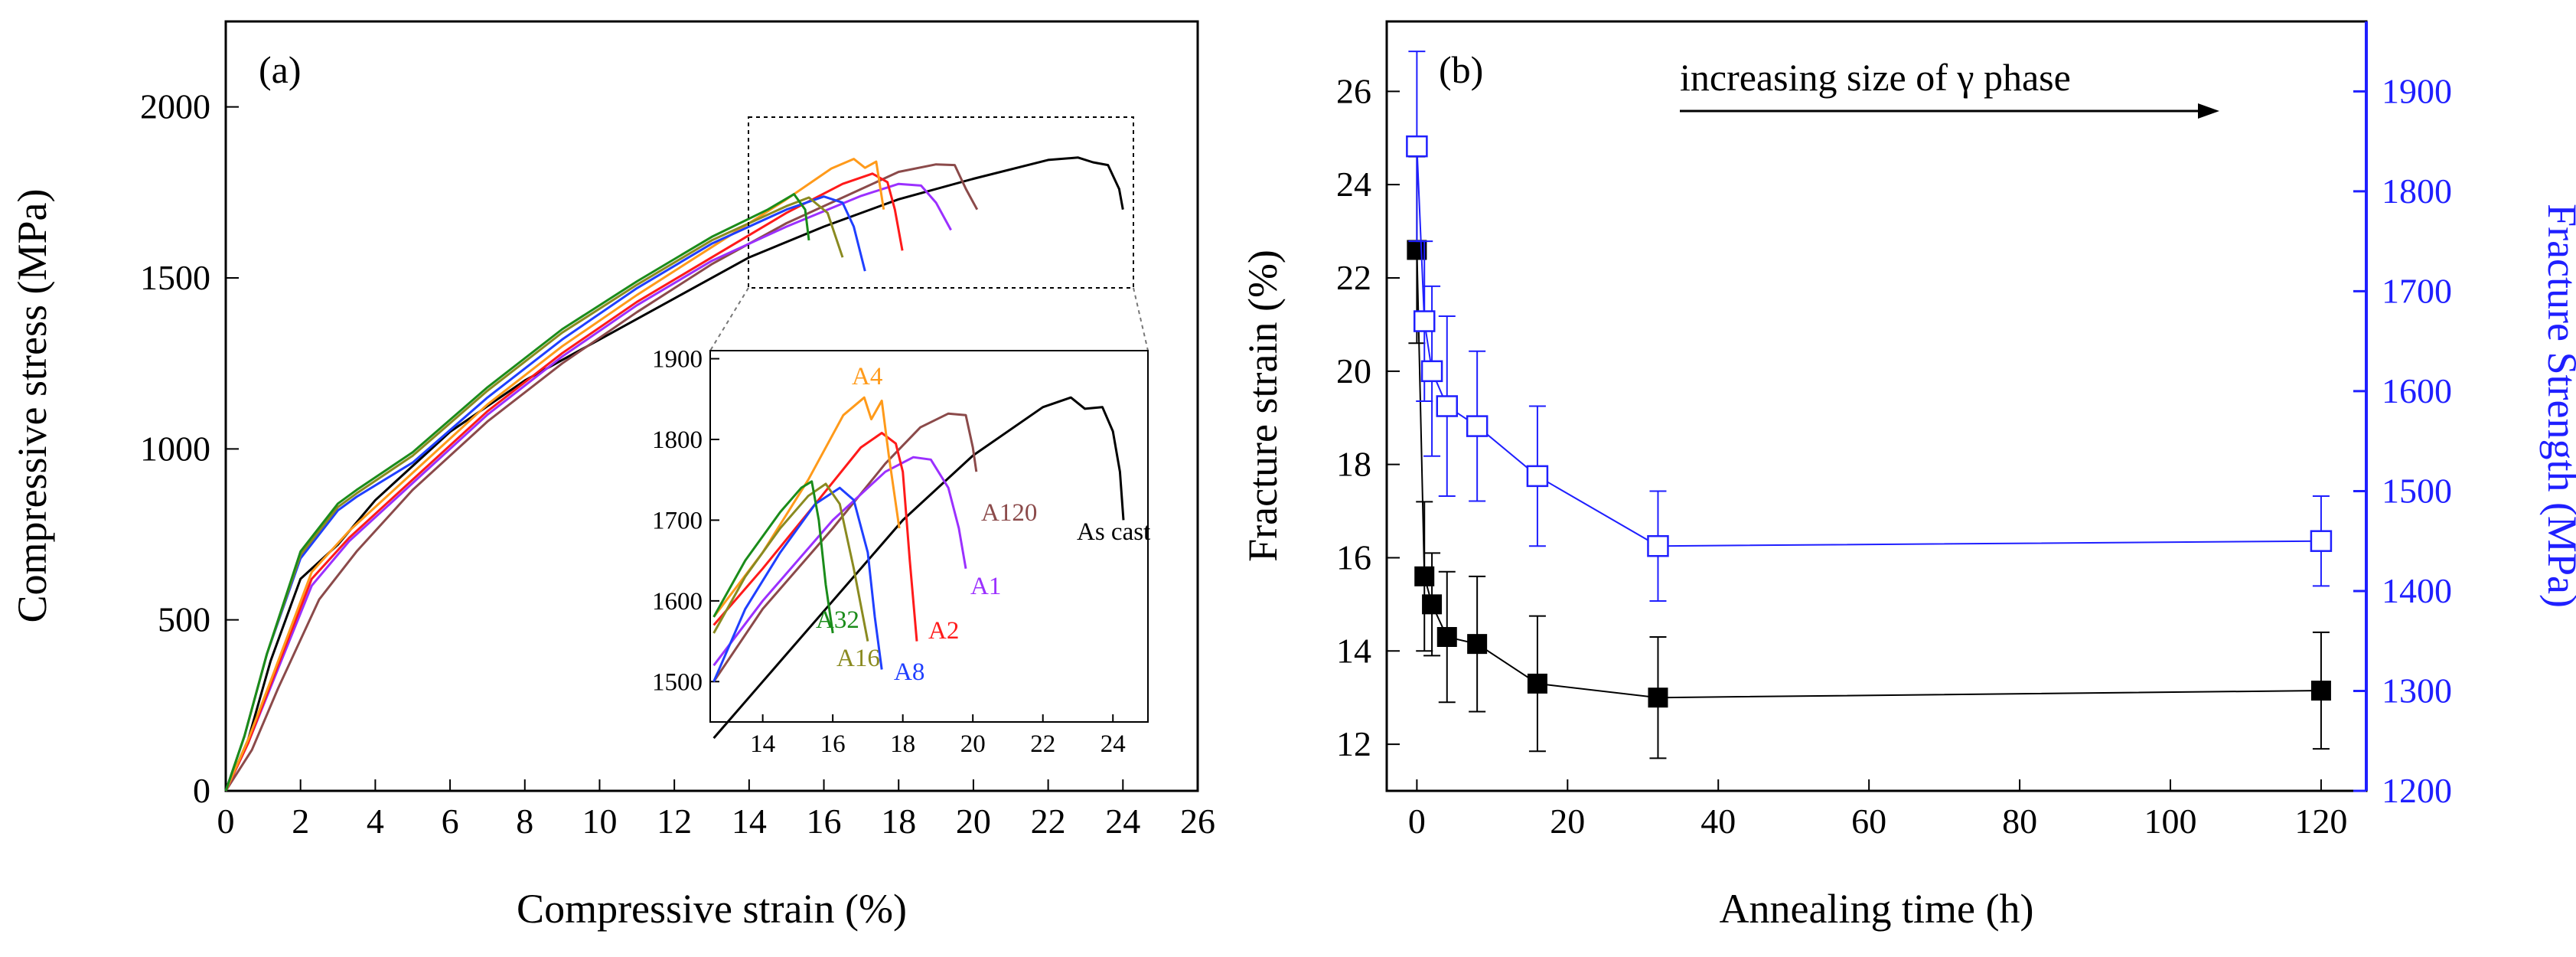  Describe the element at coordinates (677, 440) in the screenshot. I see `inset-ytick-label: 1800` at that location.